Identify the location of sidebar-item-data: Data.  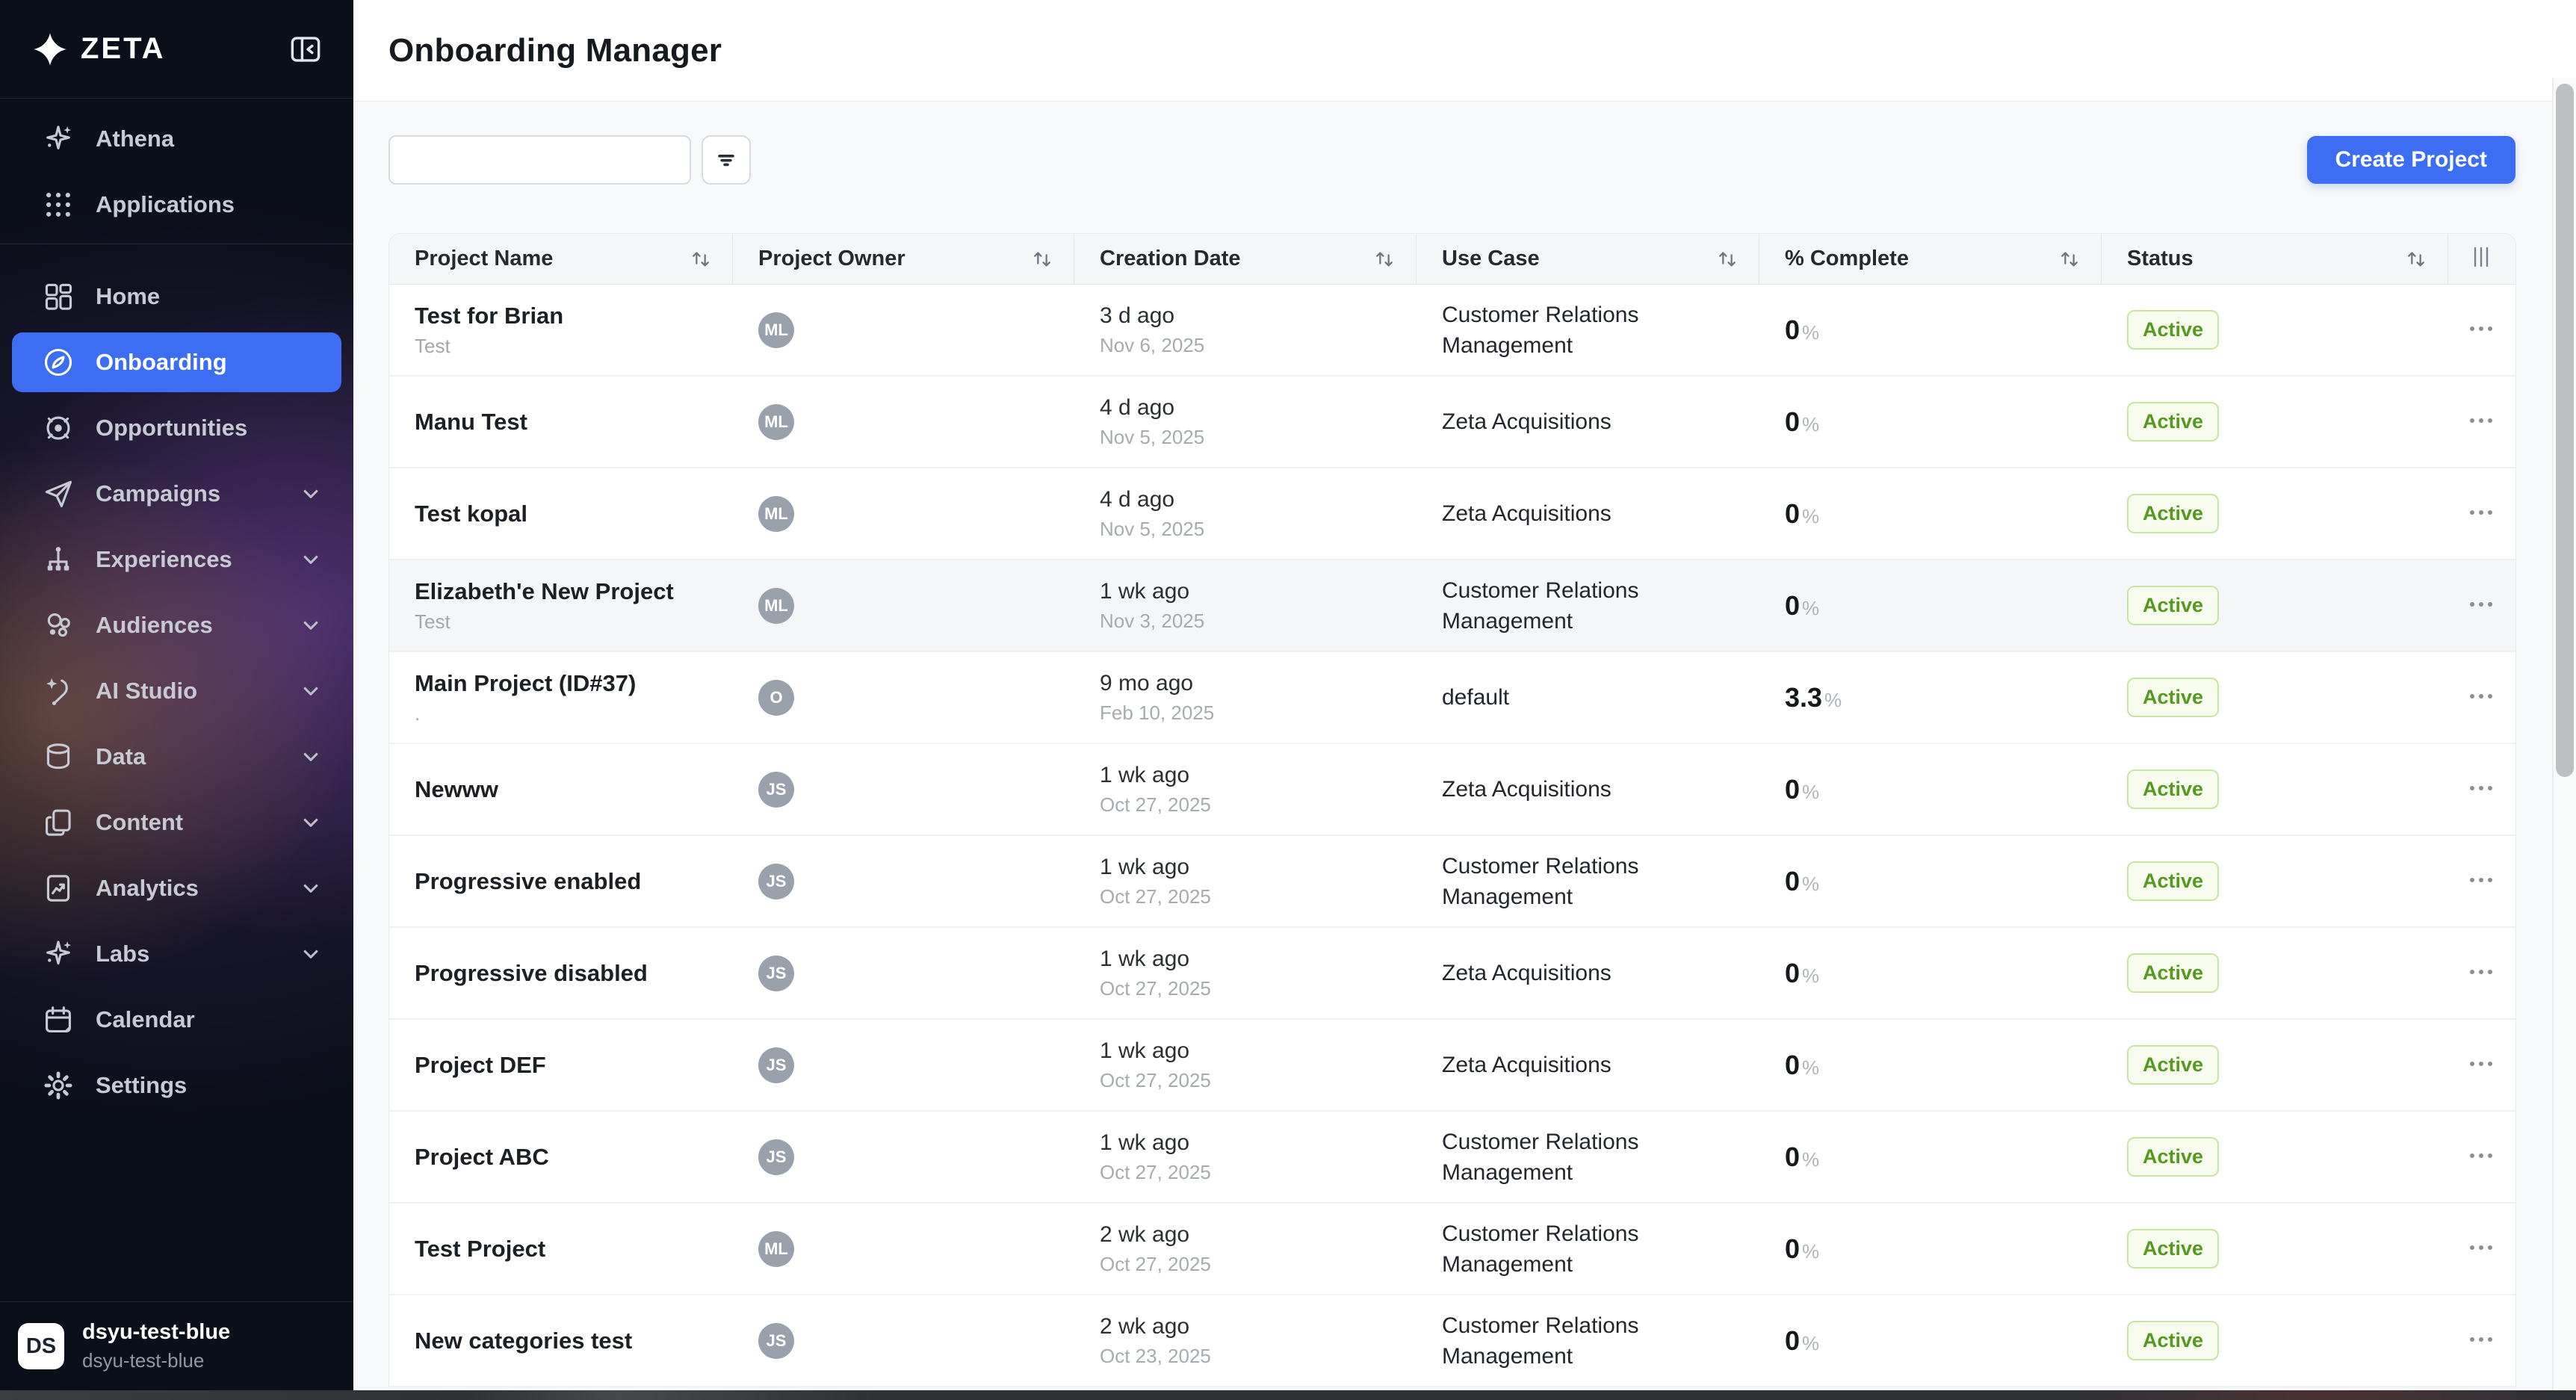
(176, 757).